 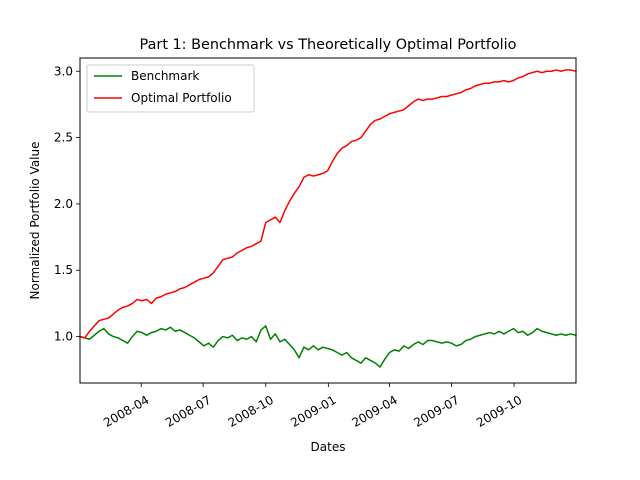 What do you see at coordinates (63, 337) in the screenshot?
I see `y-tick-label: 1.0` at bounding box center [63, 337].